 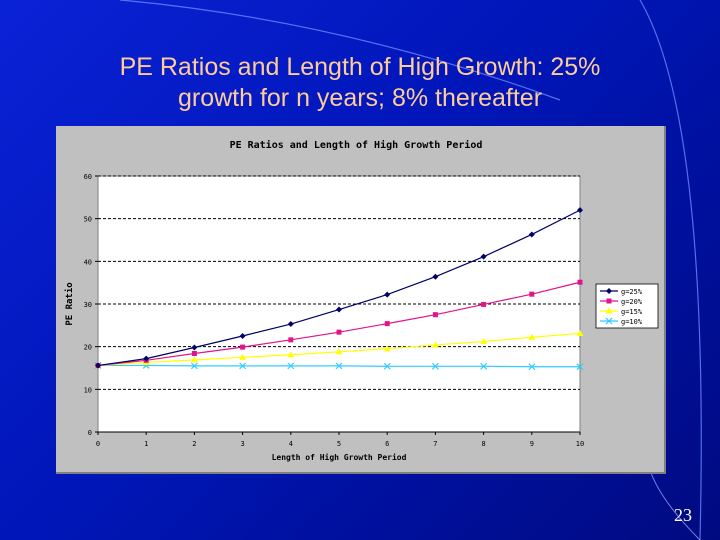 What do you see at coordinates (146, 444) in the screenshot?
I see `x-tick-label: 1` at bounding box center [146, 444].